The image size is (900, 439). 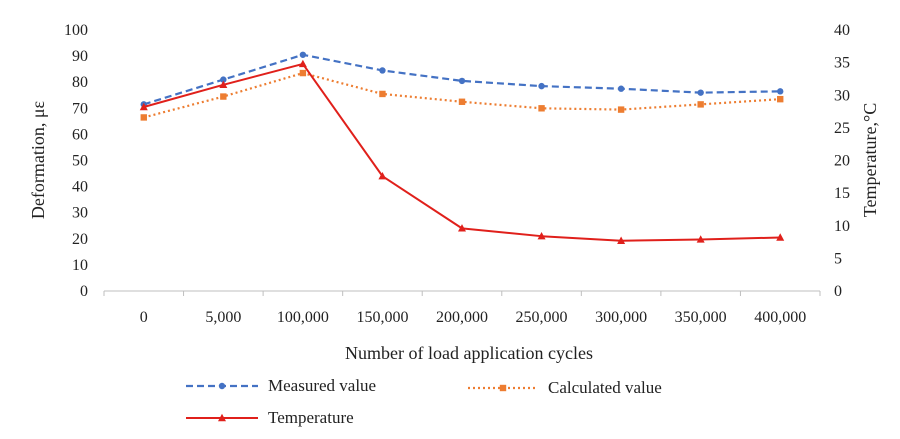 I want to click on y-tick-label: 40, so click(x=80, y=187).